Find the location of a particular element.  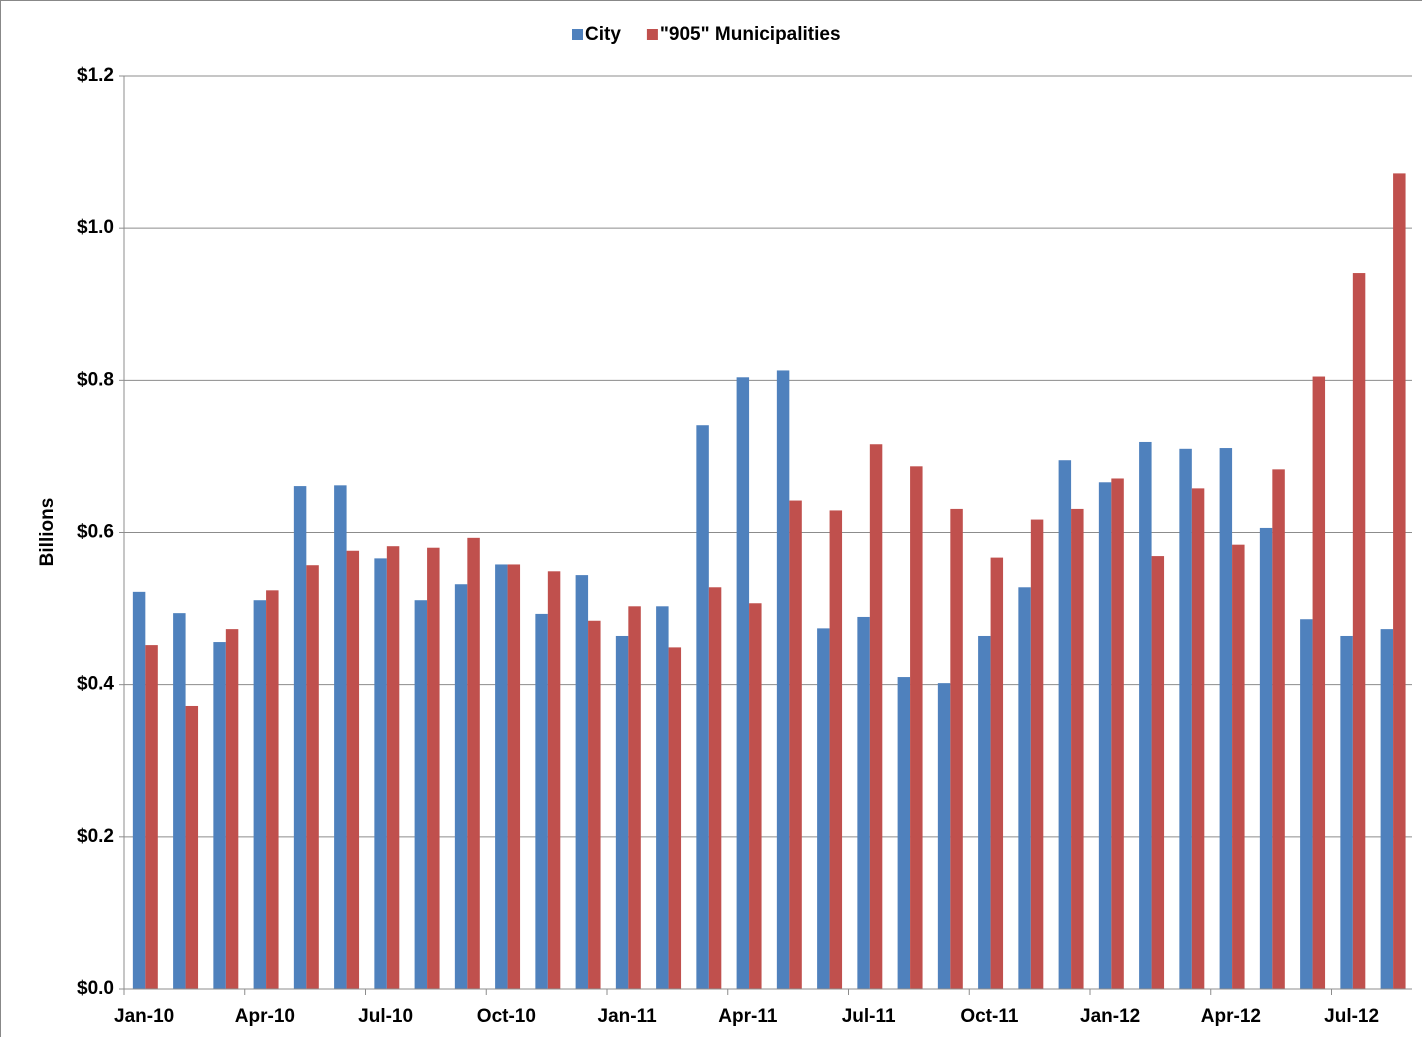

x-tick-label: Jul-12 is located at coordinates (1351, 1016).